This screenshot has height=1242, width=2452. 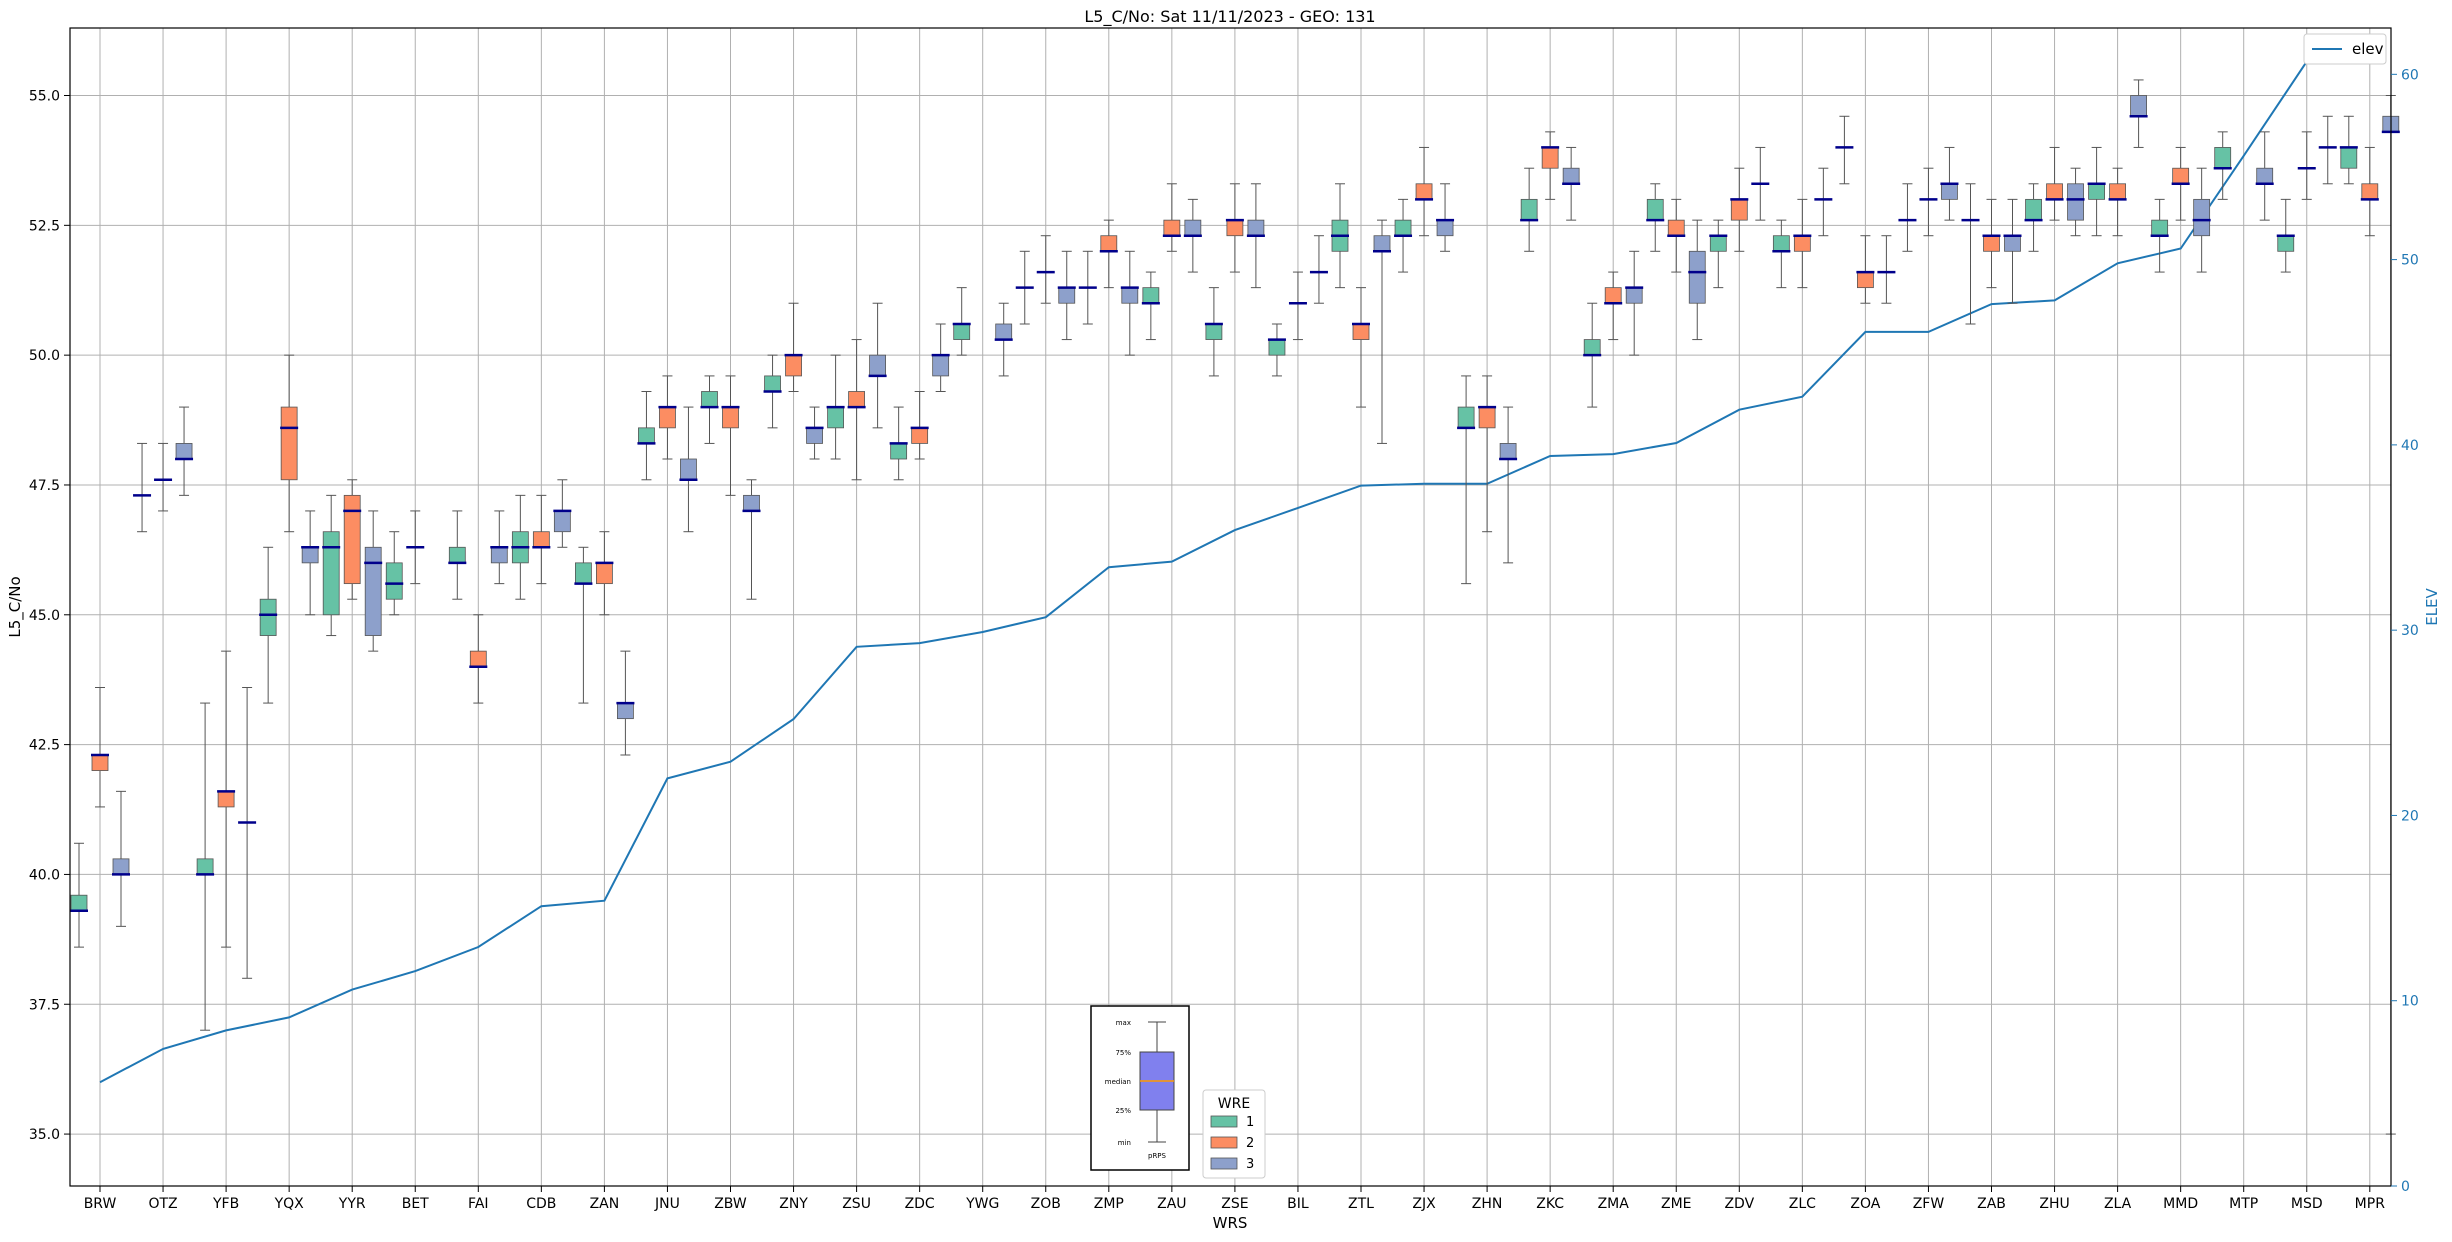 I want to click on box-msd-wre2, so click(x=2306, y=165).